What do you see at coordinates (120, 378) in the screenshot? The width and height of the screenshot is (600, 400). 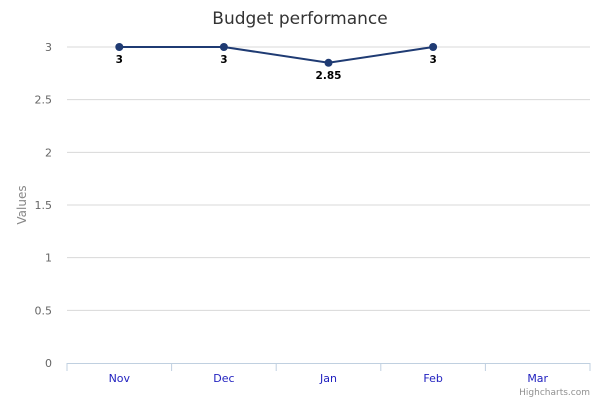 I see `x-tick-label: Nov` at bounding box center [120, 378].